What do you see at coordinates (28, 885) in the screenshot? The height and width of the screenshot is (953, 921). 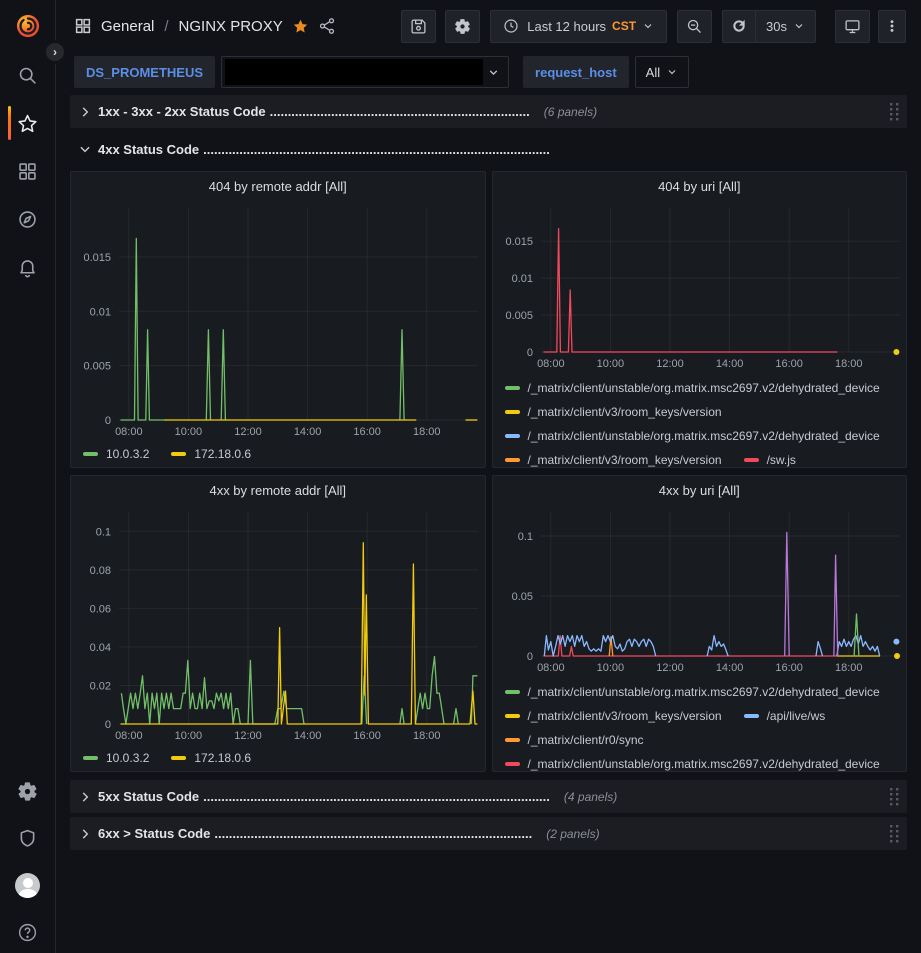 I see `sidebar-item-profile` at bounding box center [28, 885].